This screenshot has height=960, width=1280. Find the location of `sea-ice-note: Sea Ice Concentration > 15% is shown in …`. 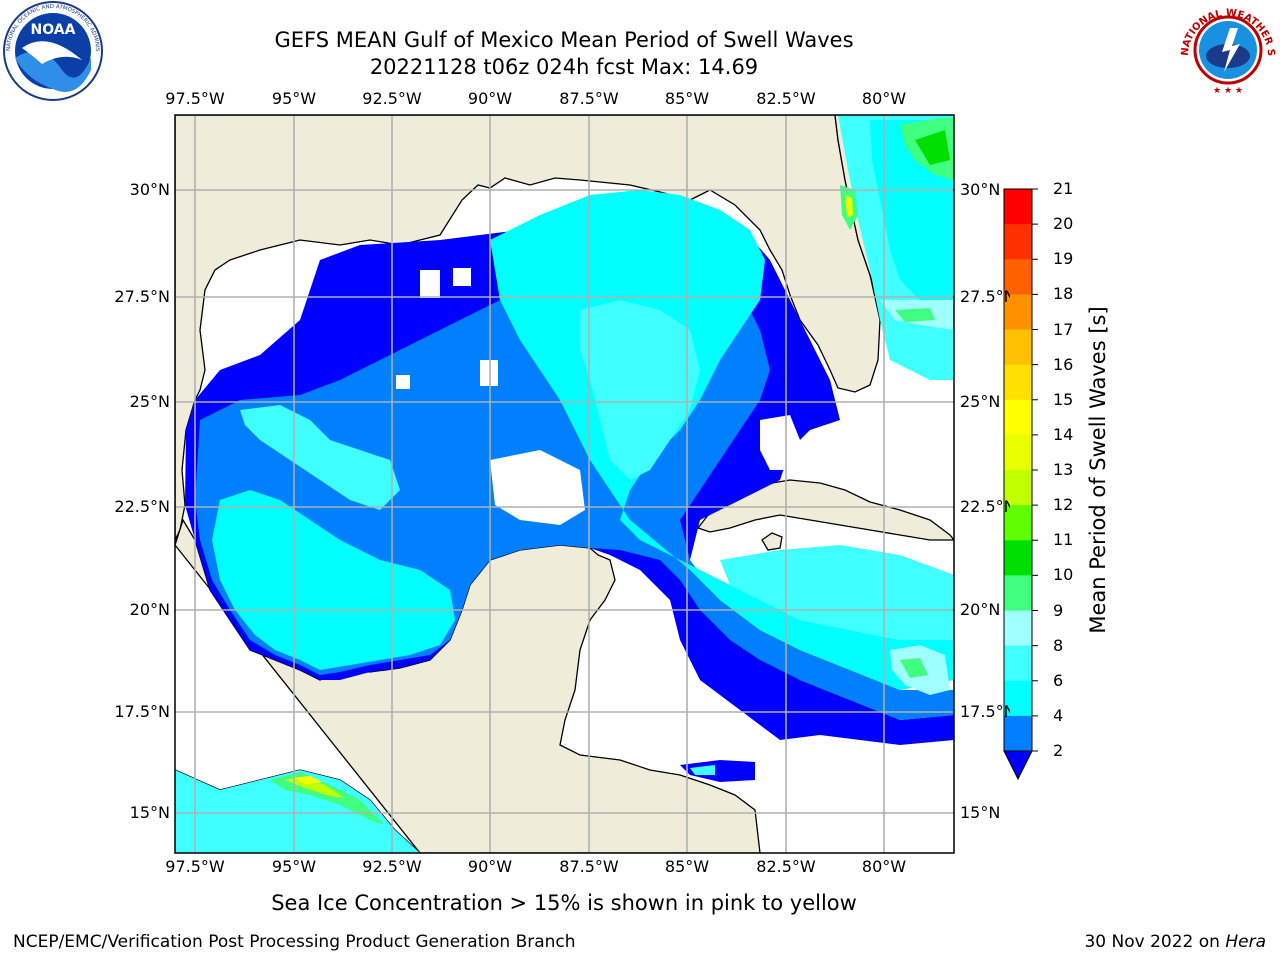

sea-ice-note: Sea Ice Concentration > 15% is shown in … is located at coordinates (564, 903).